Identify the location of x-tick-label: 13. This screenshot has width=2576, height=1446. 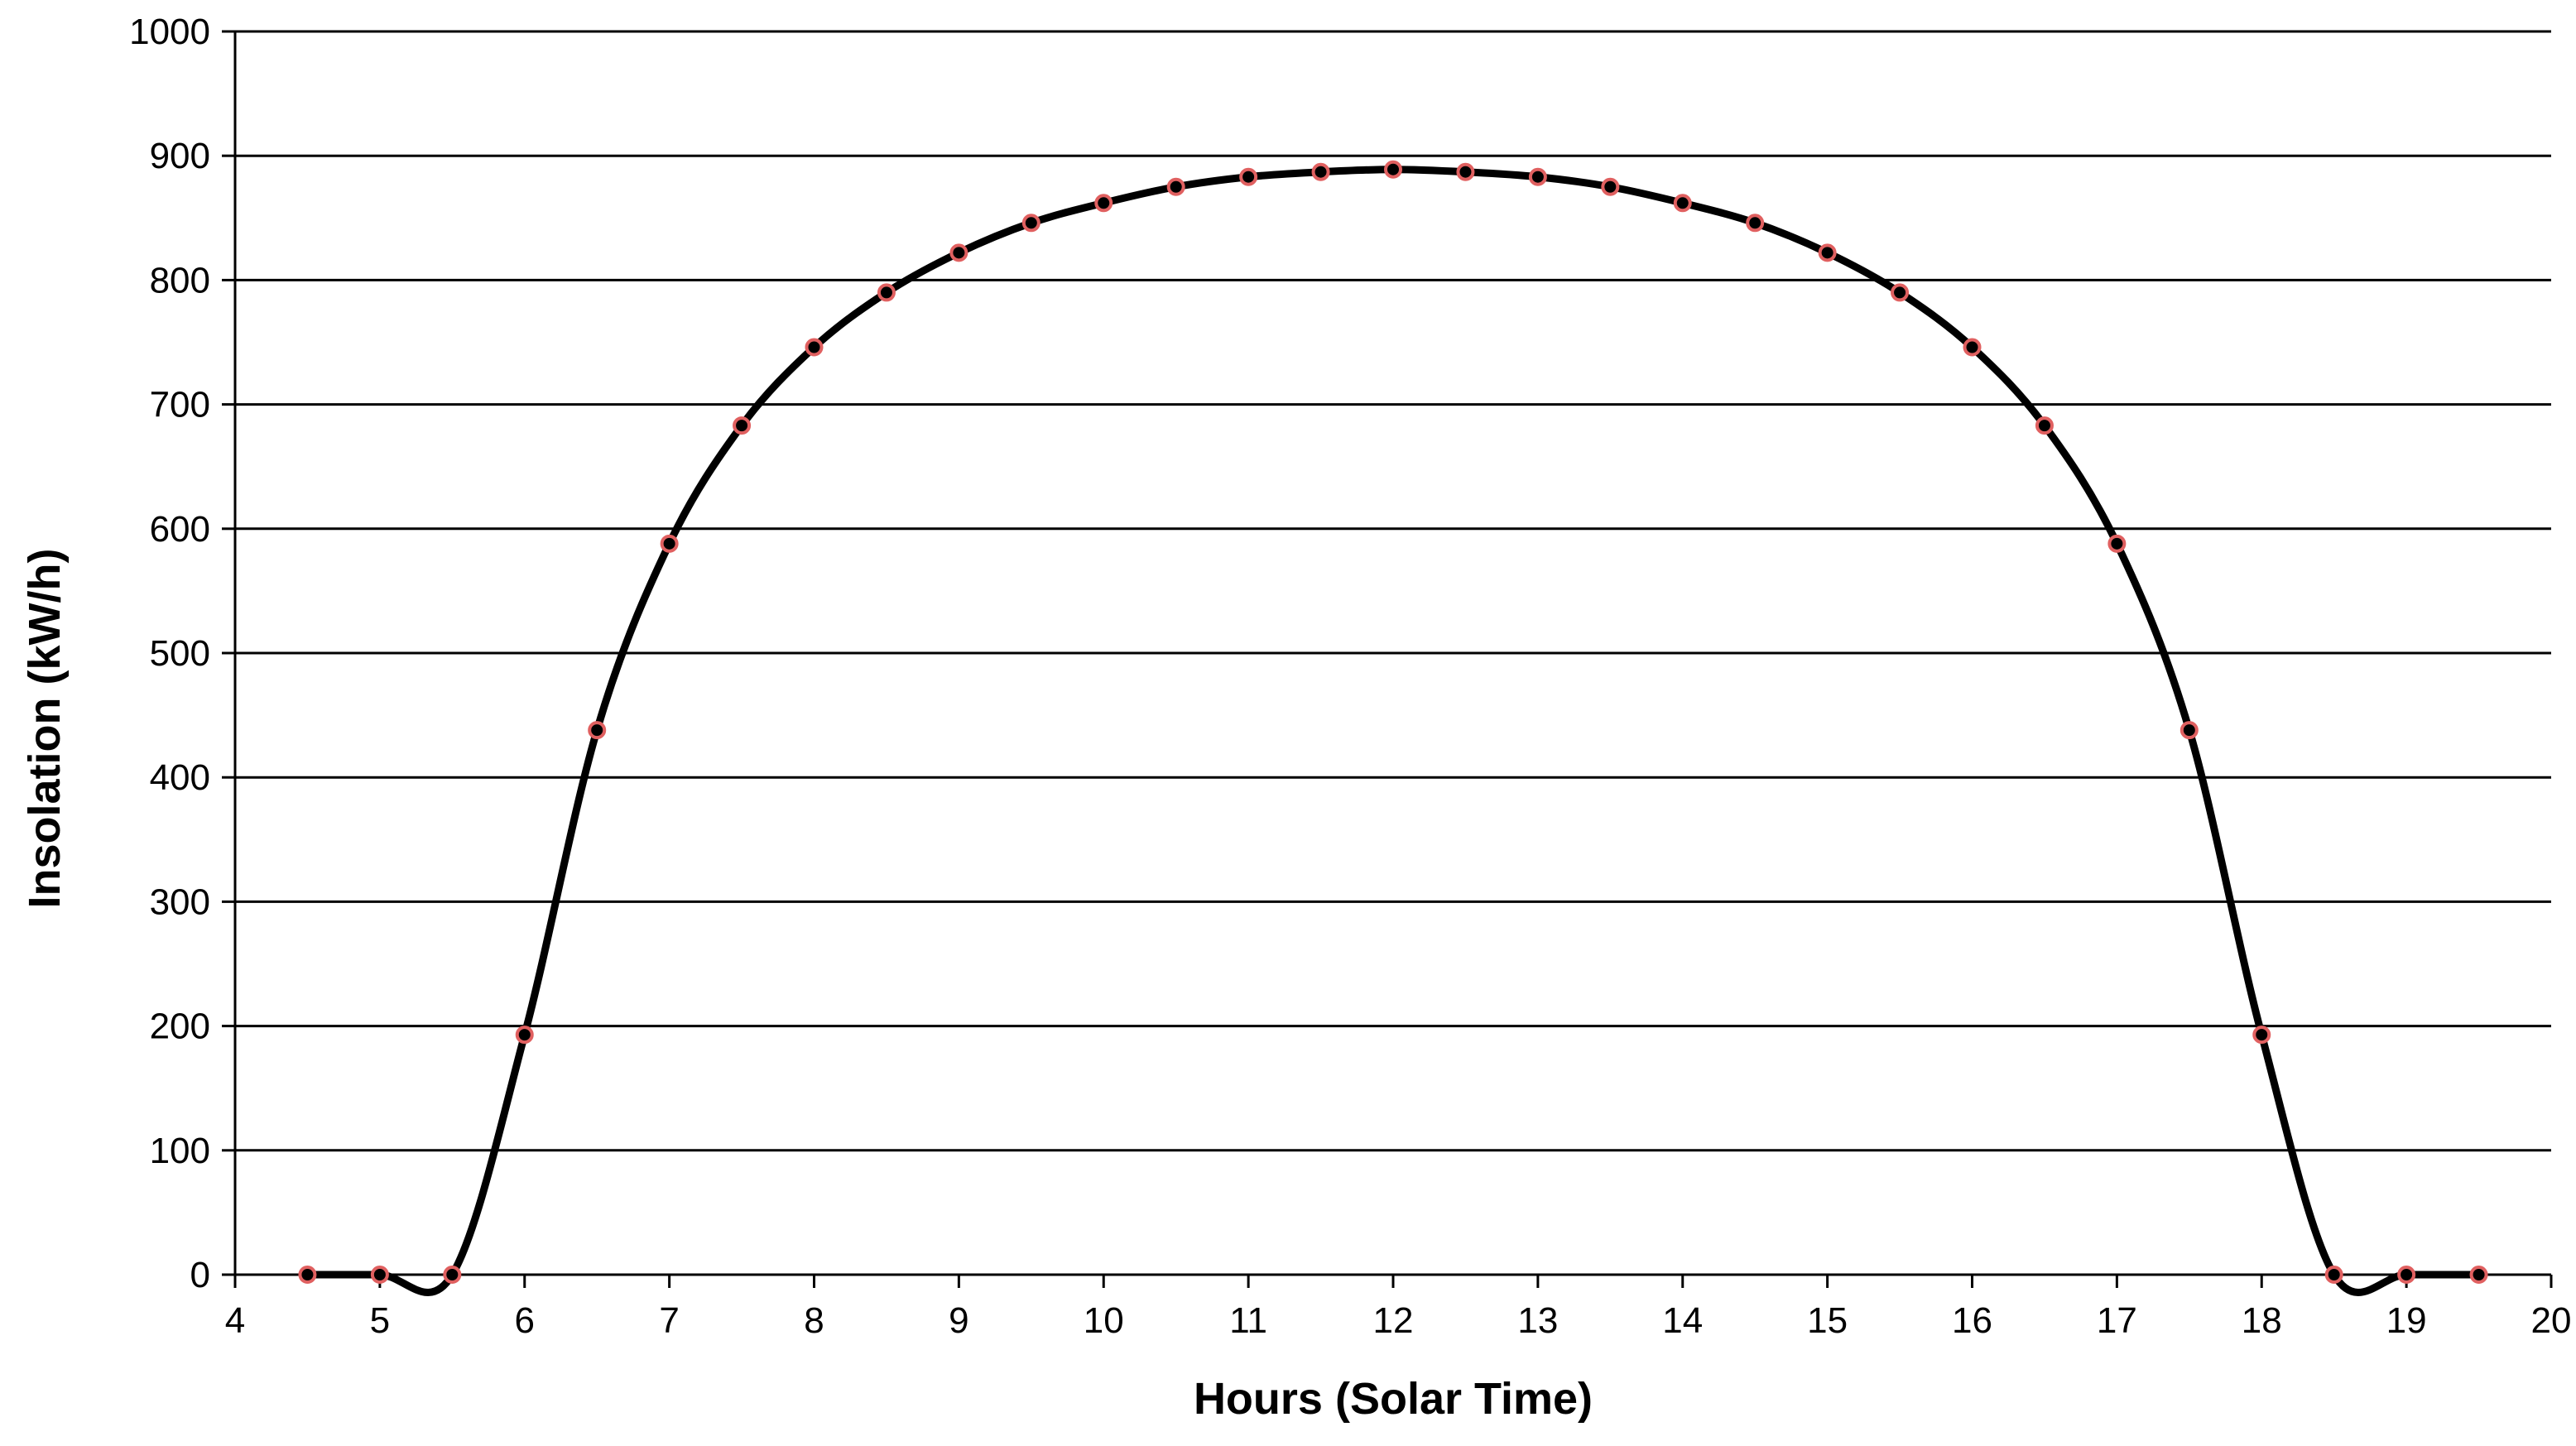
(1537, 1320).